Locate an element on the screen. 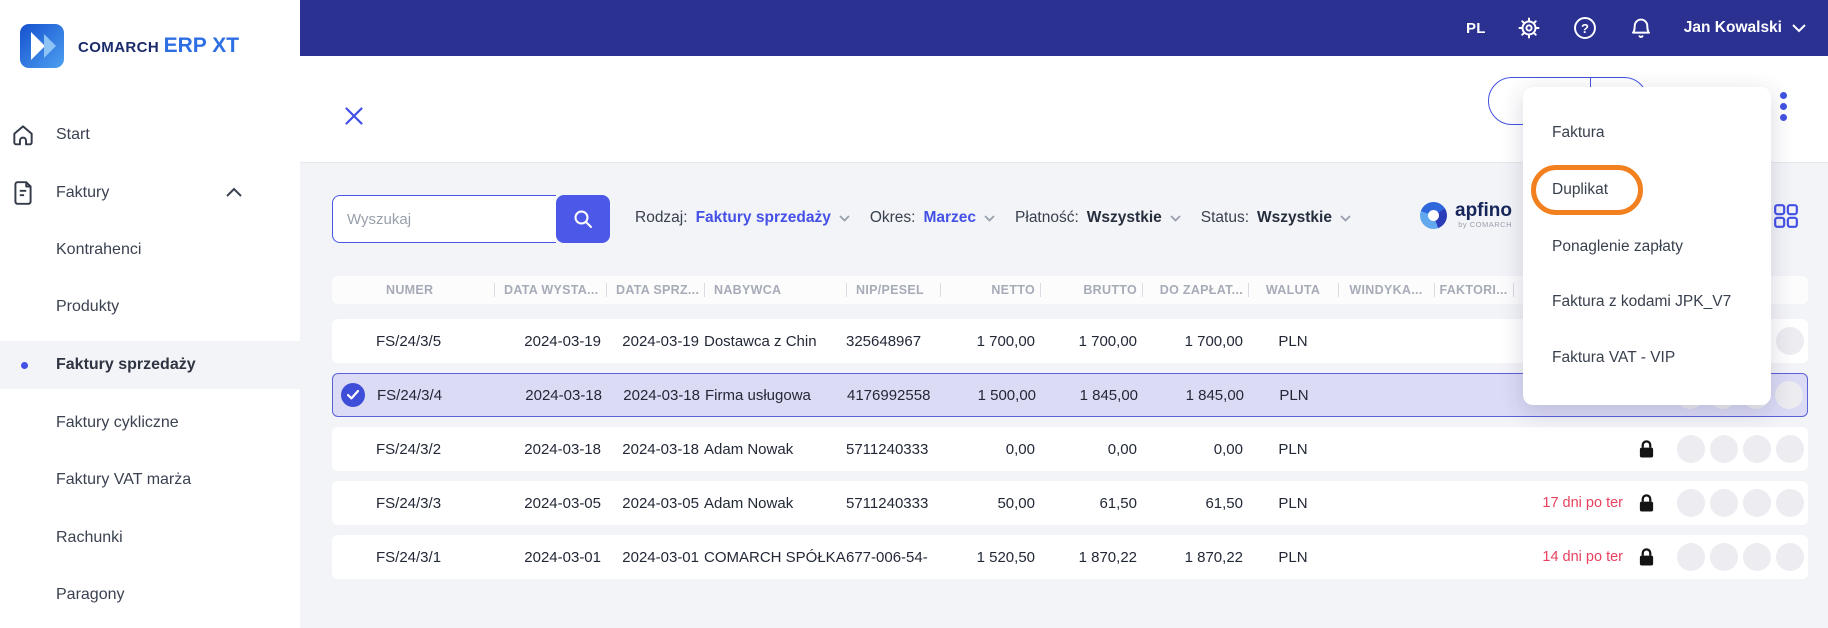 This screenshot has width=1828, height=628. home-icon is located at coordinates (23, 135).